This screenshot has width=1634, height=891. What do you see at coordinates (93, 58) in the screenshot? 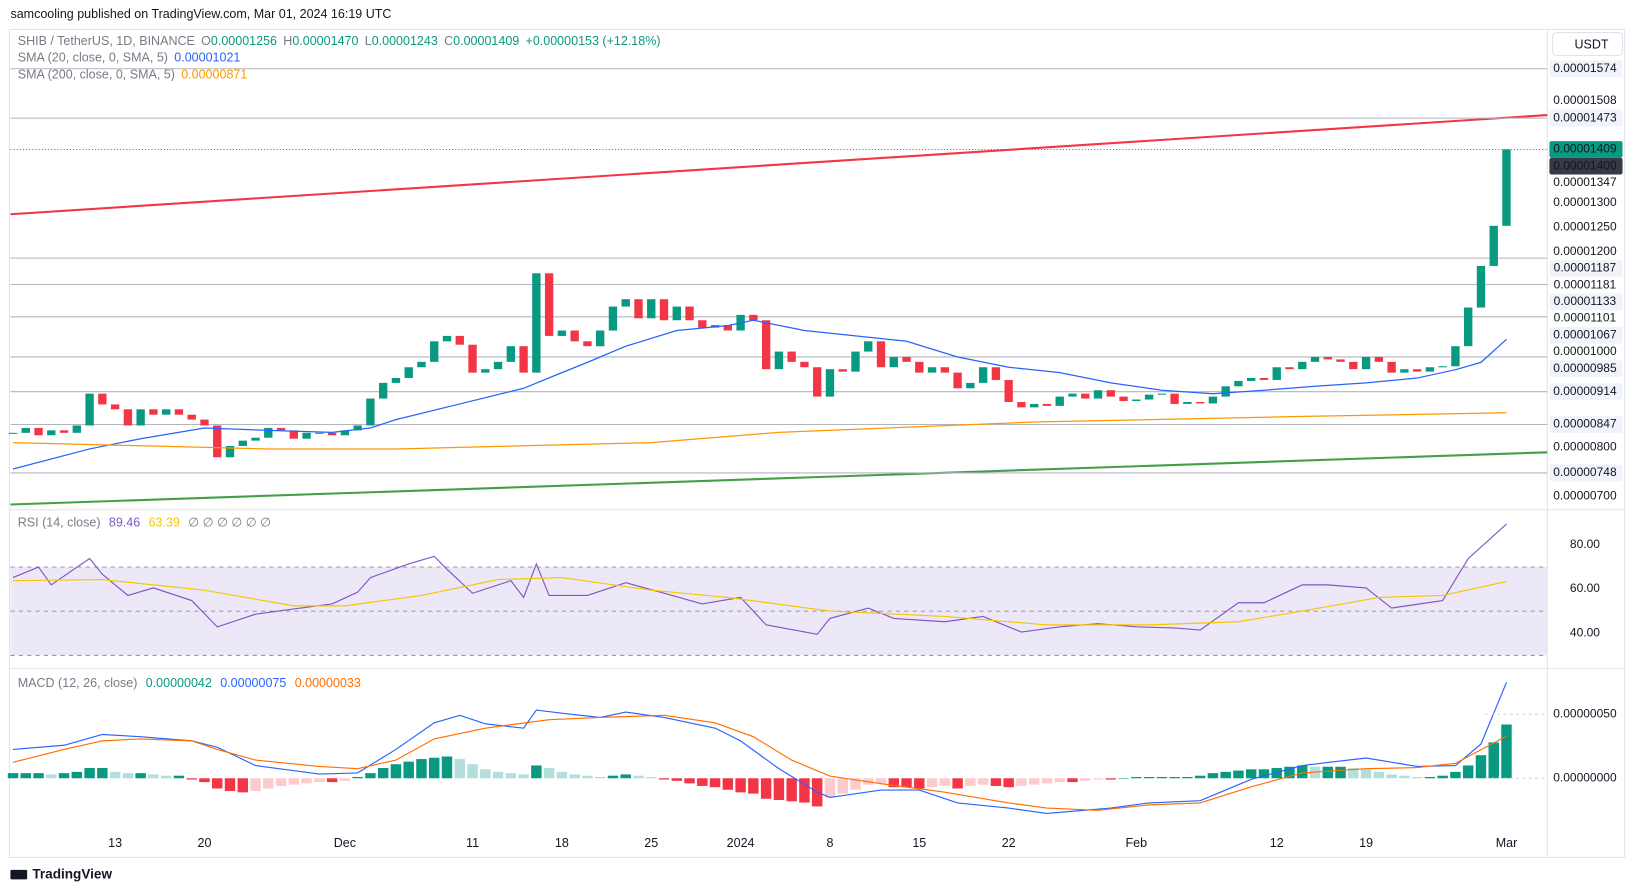
I see `legend-item: SMA (20, close, 0, SMA, 5)` at bounding box center [93, 58].